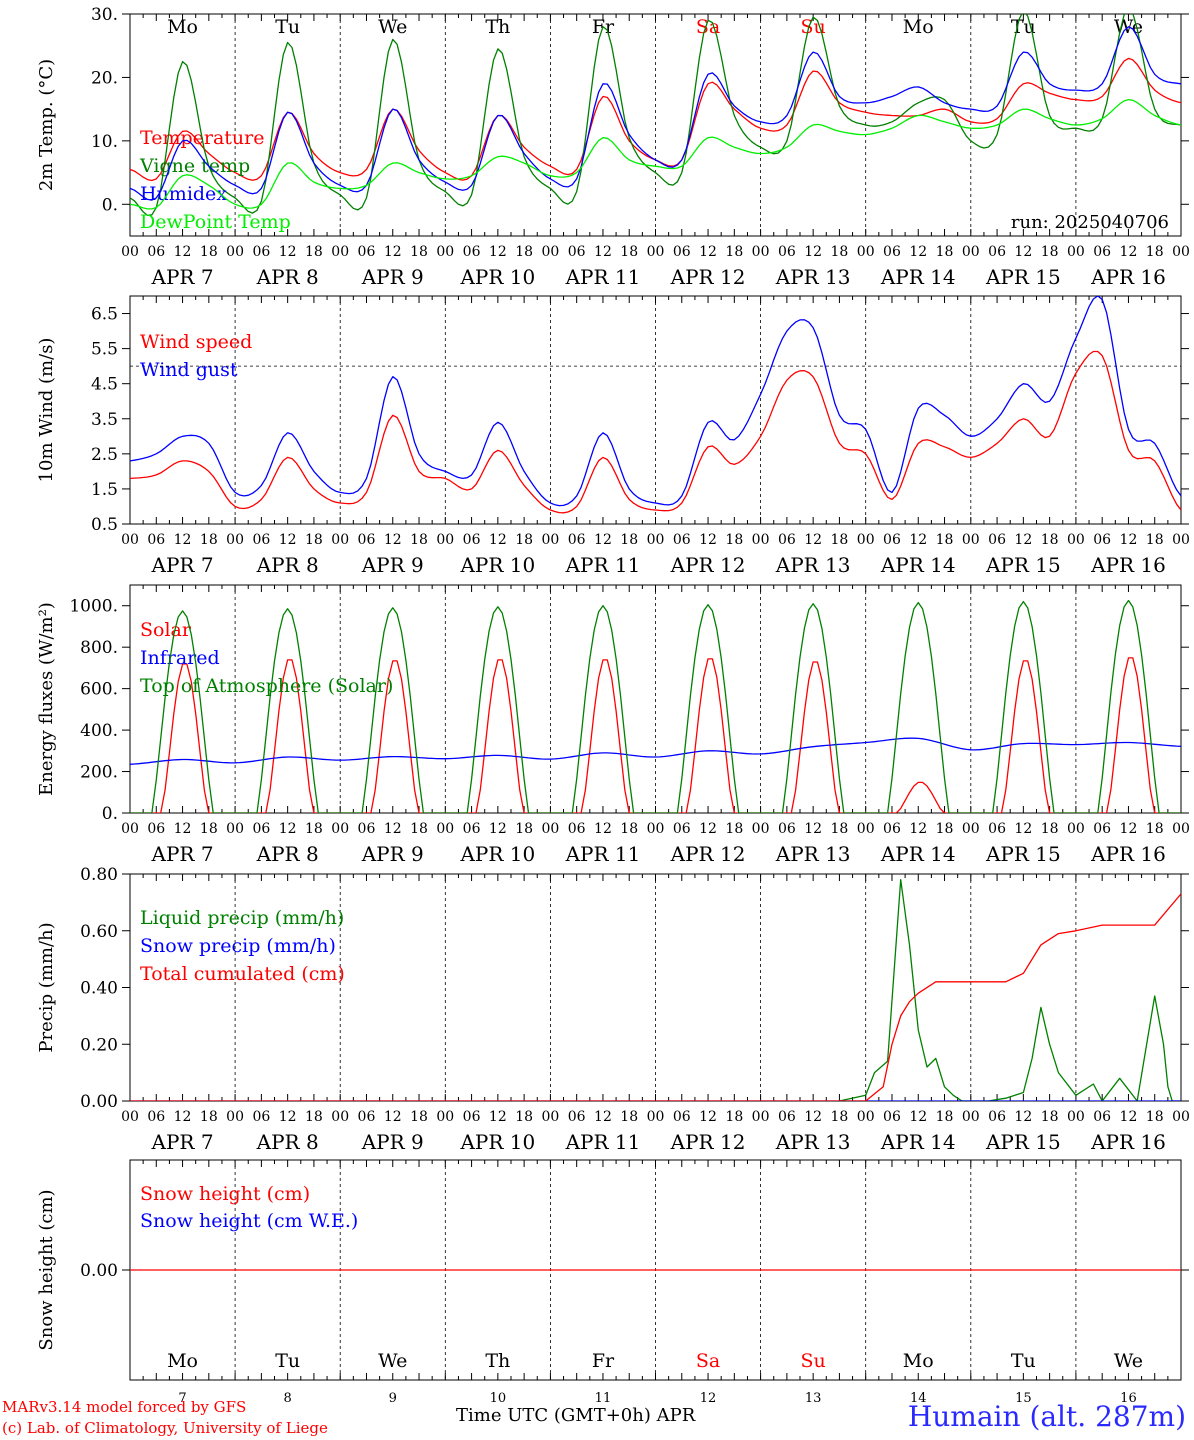 This screenshot has width=1194, height=1440. What do you see at coordinates (708, 1361) in the screenshot?
I see `weekday-label: Sa` at bounding box center [708, 1361].